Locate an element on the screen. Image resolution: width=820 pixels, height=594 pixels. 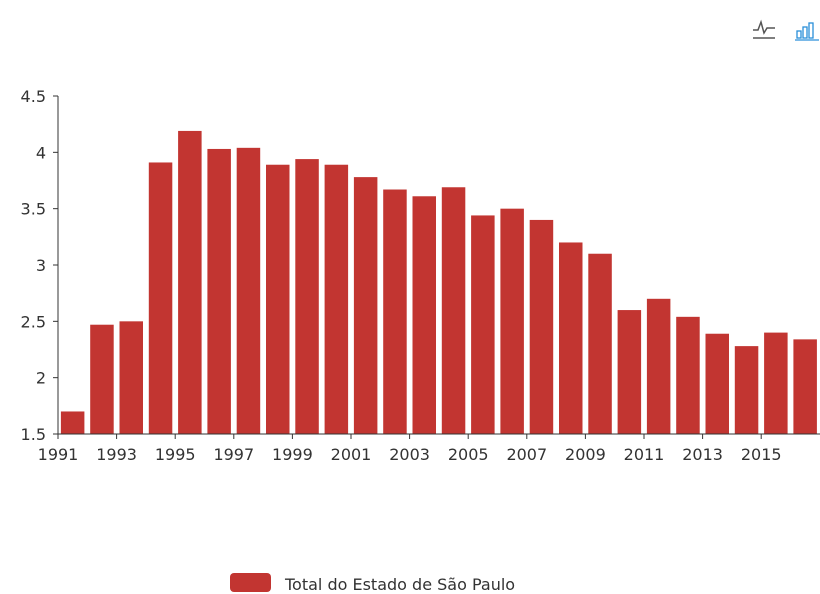
line-chart-icon-path is located at coordinates (764, 27).